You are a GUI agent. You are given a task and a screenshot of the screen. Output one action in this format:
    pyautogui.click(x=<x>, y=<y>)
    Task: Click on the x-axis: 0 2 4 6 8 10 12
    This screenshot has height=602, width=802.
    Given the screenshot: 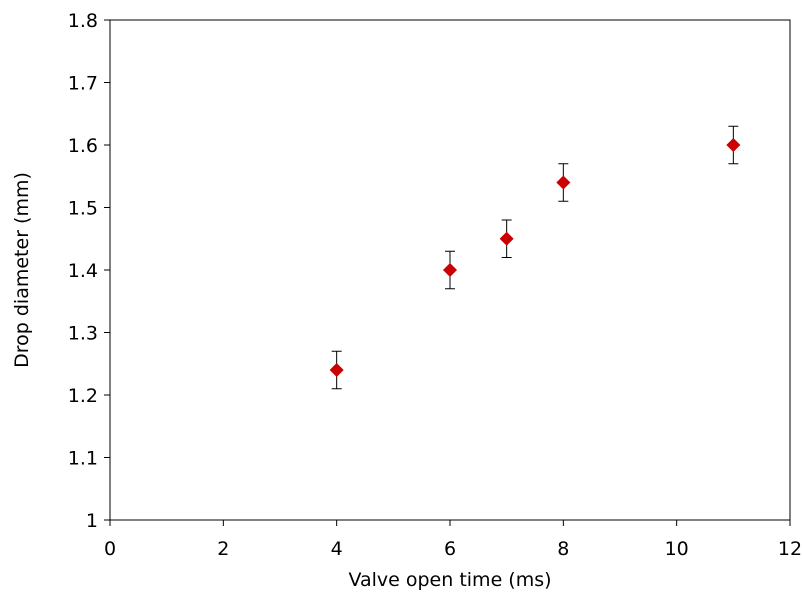 What is the action you would take?
    pyautogui.click(x=453, y=540)
    